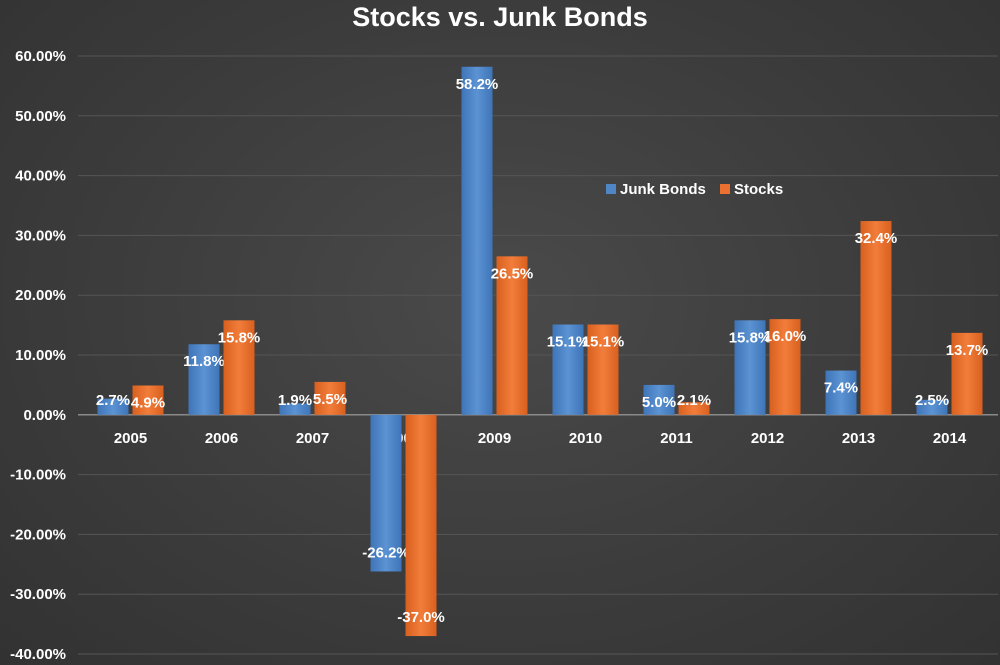  Describe the element at coordinates (694, 400) in the screenshot. I see `data-label: 2.1%` at that location.